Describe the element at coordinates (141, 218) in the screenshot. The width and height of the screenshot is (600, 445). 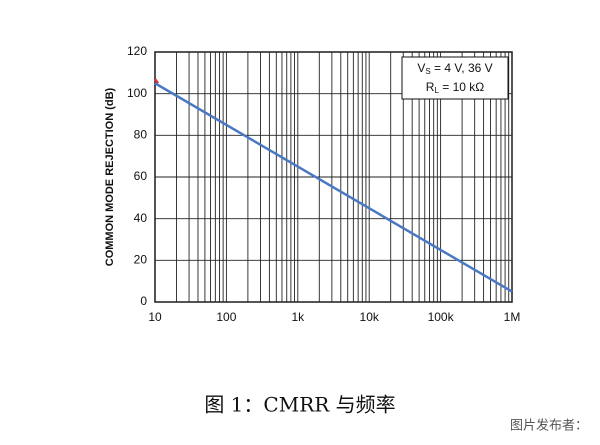
I see `y-tick-label: 40` at that location.